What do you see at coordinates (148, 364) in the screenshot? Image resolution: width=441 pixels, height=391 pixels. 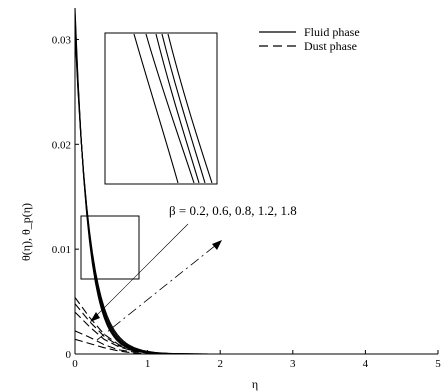 I see `x-tick-label: 1` at bounding box center [148, 364].